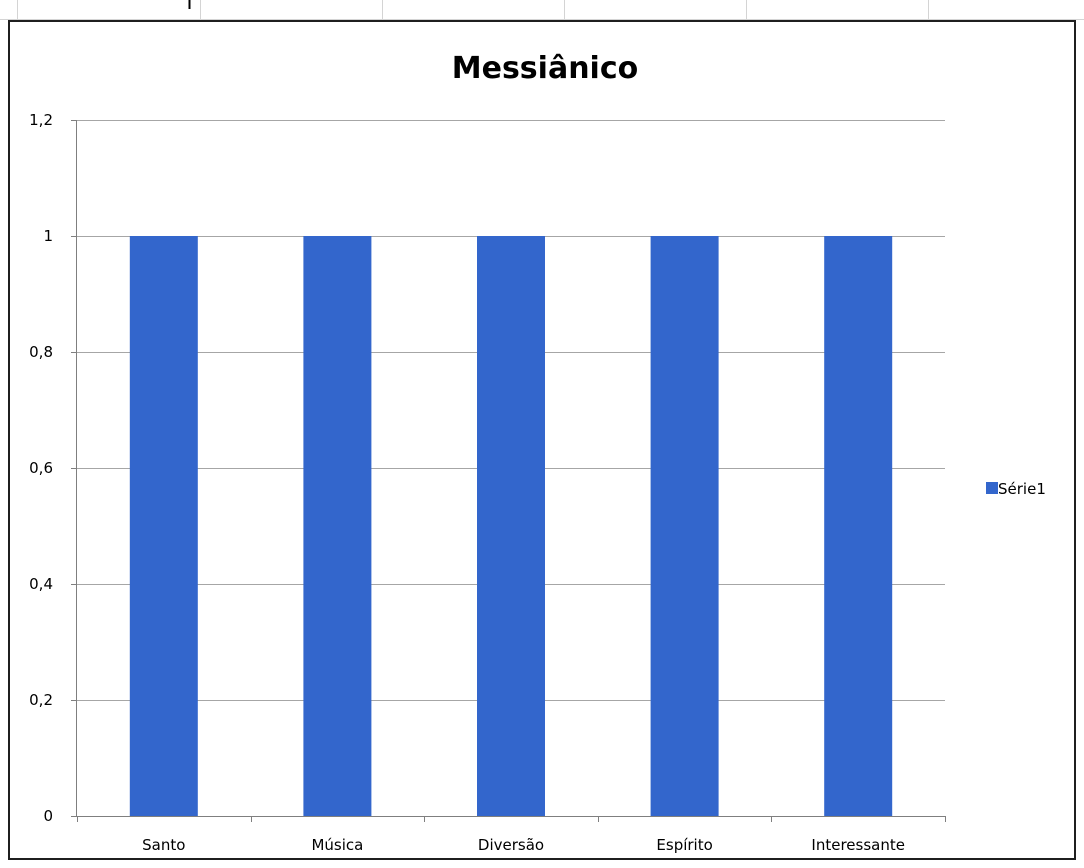 The height and width of the screenshot is (868, 1084). Describe the element at coordinates (545, 68) in the screenshot. I see `chart-title: Messiânico` at that location.